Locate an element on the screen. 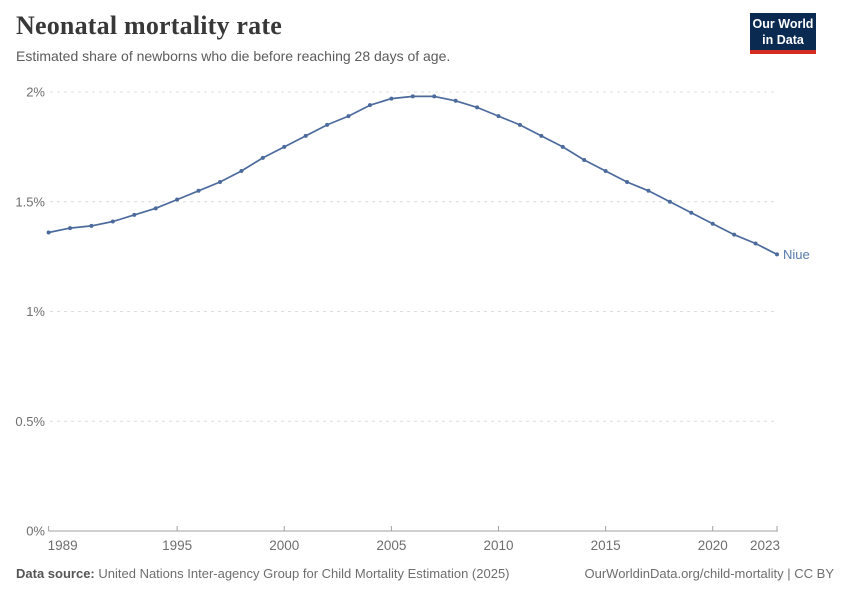 The height and width of the screenshot is (600, 850). x-tick-label: 2020 is located at coordinates (713, 545).